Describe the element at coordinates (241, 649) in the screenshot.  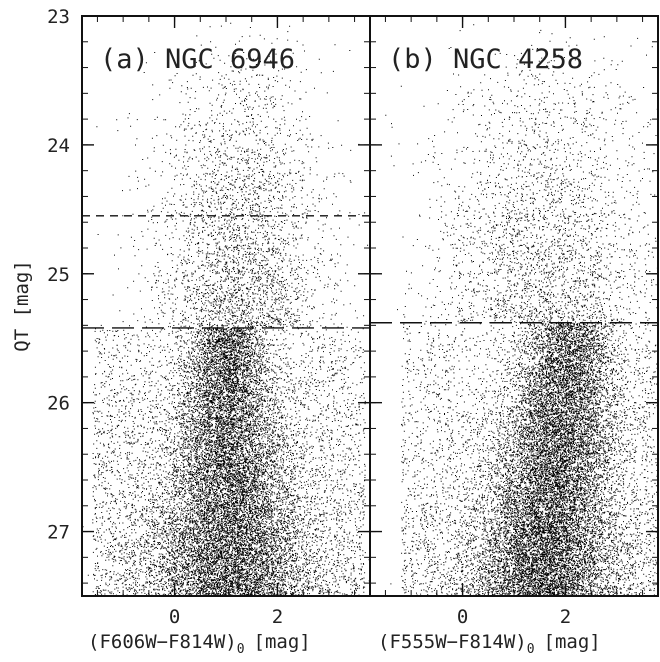
I see `x-axis-subscript-ngc6946: 0` at that location.